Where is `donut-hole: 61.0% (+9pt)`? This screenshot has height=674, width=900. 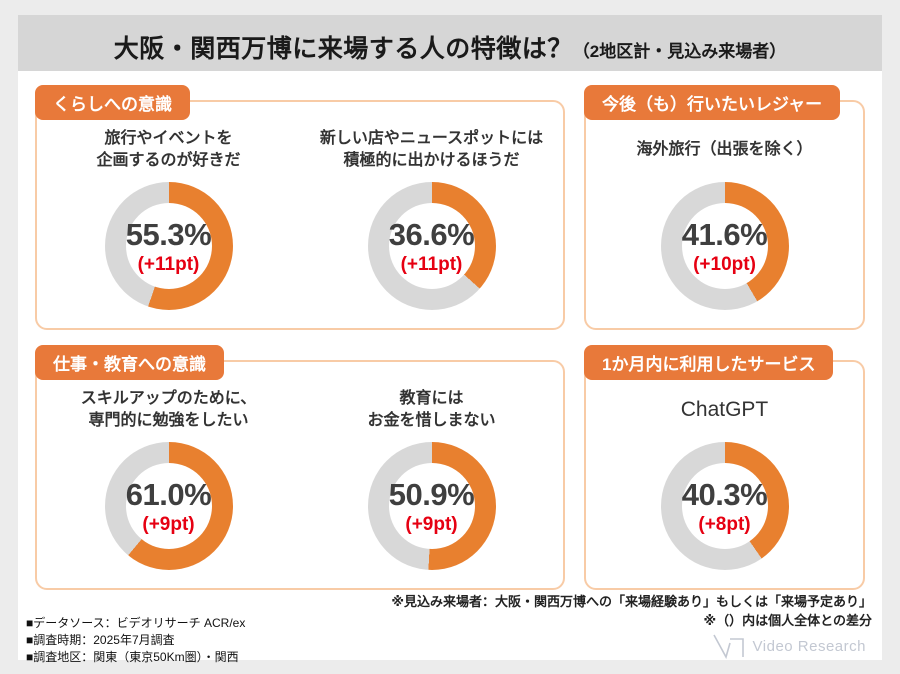 donut-hole: 61.0% (+9pt) is located at coordinates (168, 506).